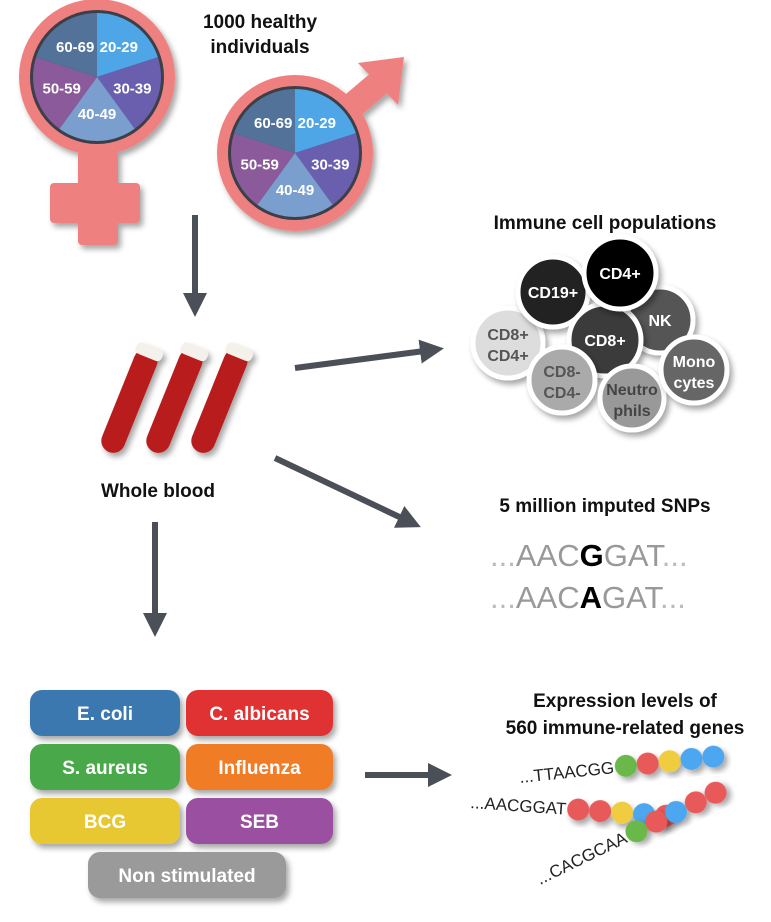 The width and height of the screenshot is (771, 922). Describe the element at coordinates (660, 321) in the screenshot. I see `svg-text: NK` at that location.